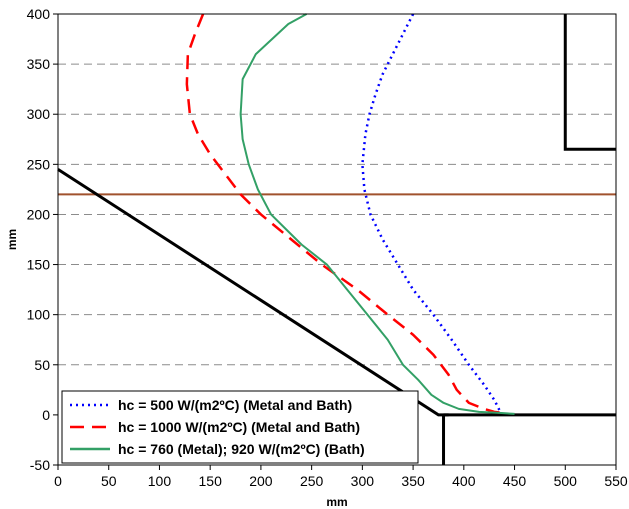 The image size is (629, 509). What do you see at coordinates (39, 265) in the screenshot?
I see `y-tick-label: 150` at bounding box center [39, 265].